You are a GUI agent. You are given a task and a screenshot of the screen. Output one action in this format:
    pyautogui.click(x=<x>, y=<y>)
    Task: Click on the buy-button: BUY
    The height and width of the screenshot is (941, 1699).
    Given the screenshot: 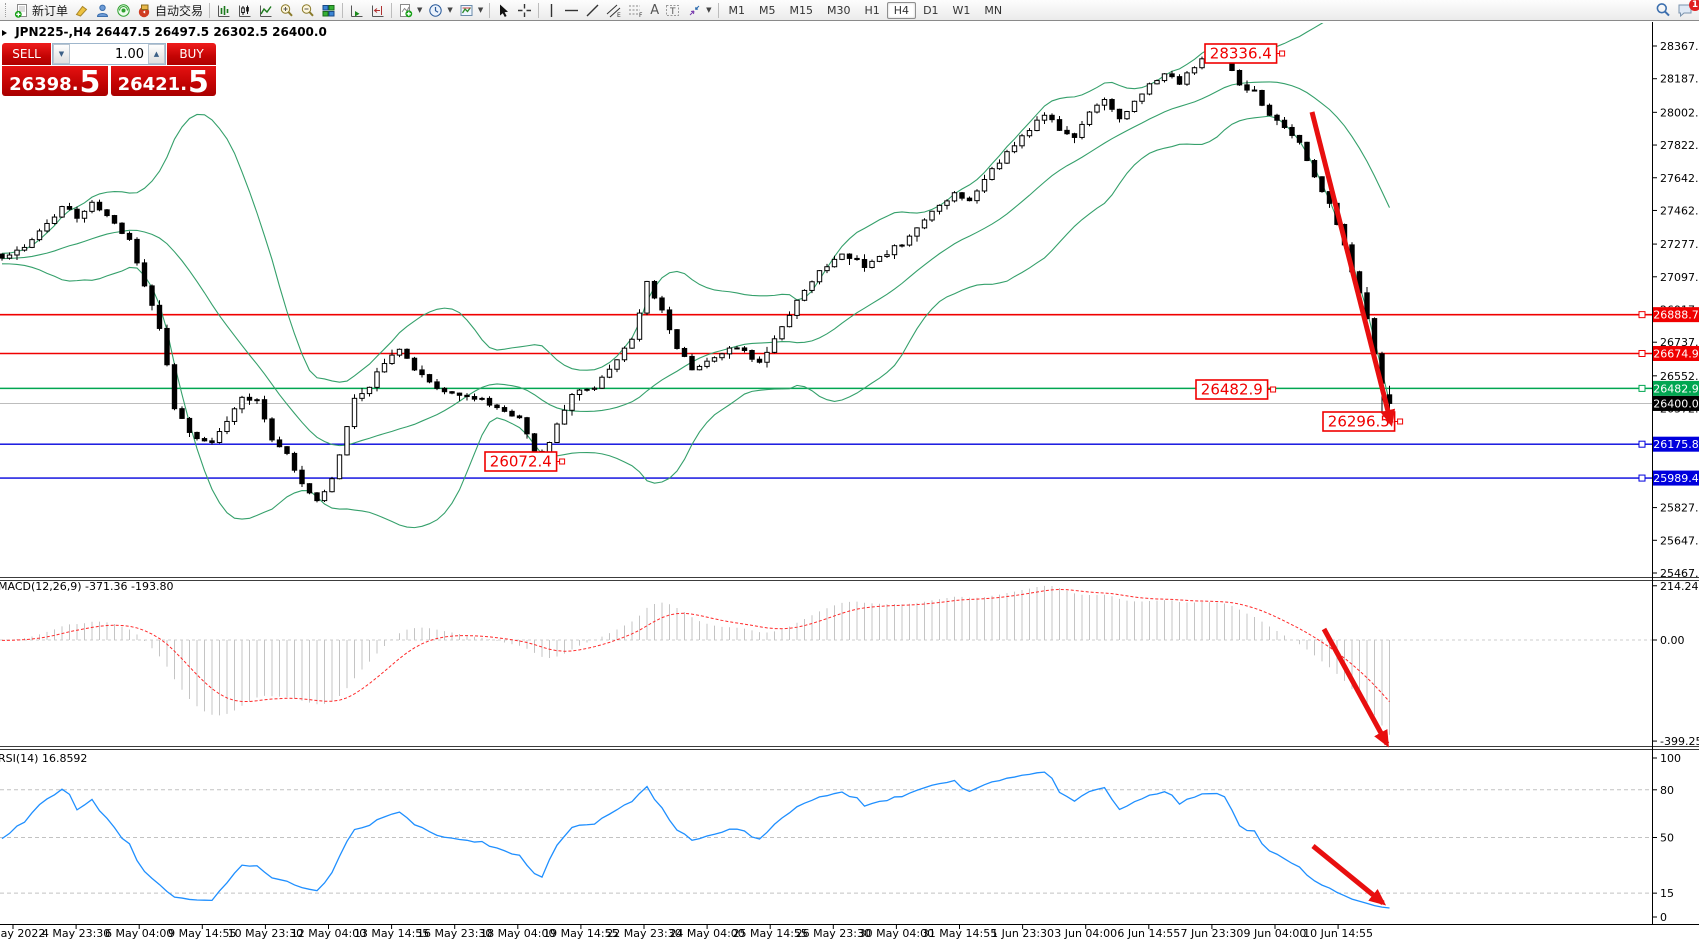 What is the action you would take?
    pyautogui.click(x=191, y=54)
    